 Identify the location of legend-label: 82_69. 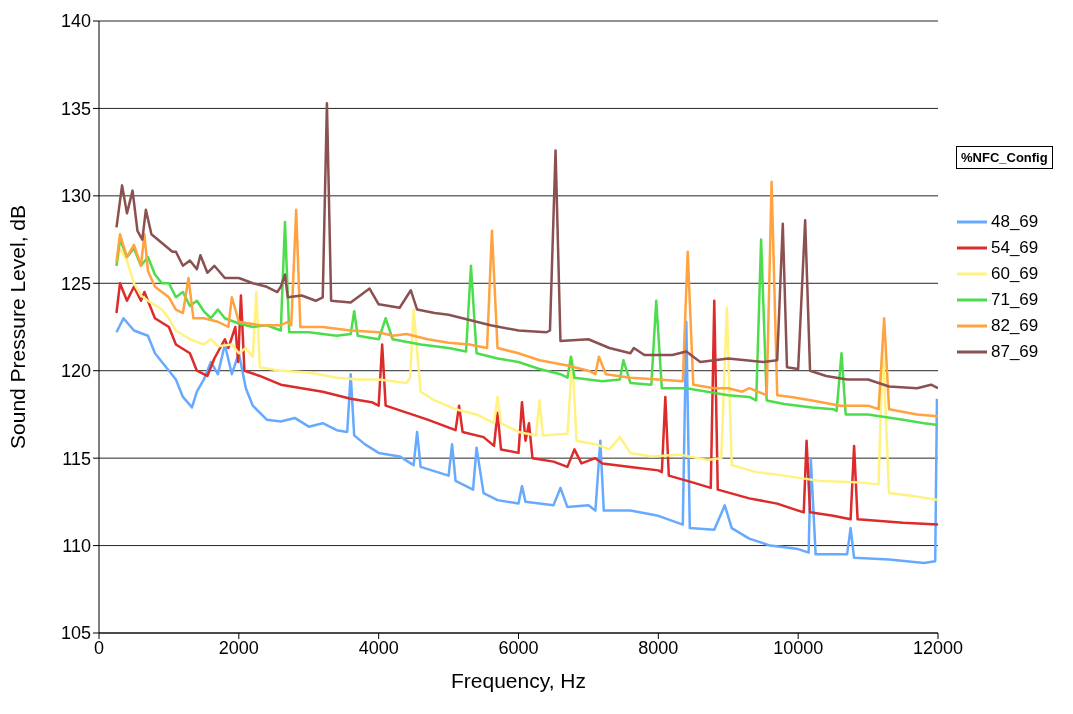
(1015, 326).